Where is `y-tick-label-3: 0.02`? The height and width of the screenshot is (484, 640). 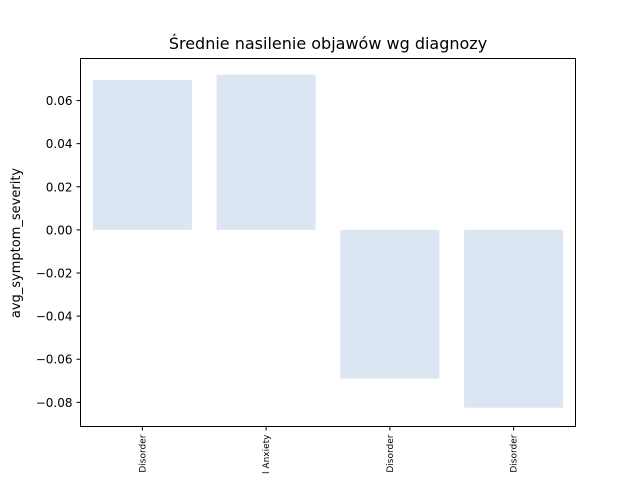 y-tick-label-3: 0.02 is located at coordinates (59, 187).